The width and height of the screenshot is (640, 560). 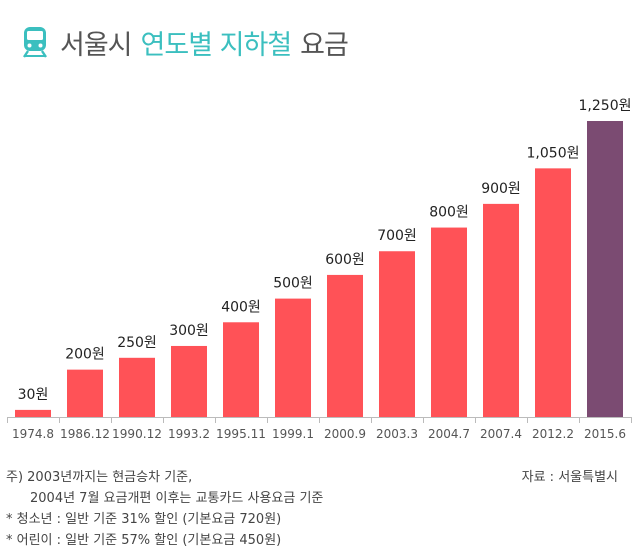 I want to click on value-label: 500원, so click(x=293, y=284).